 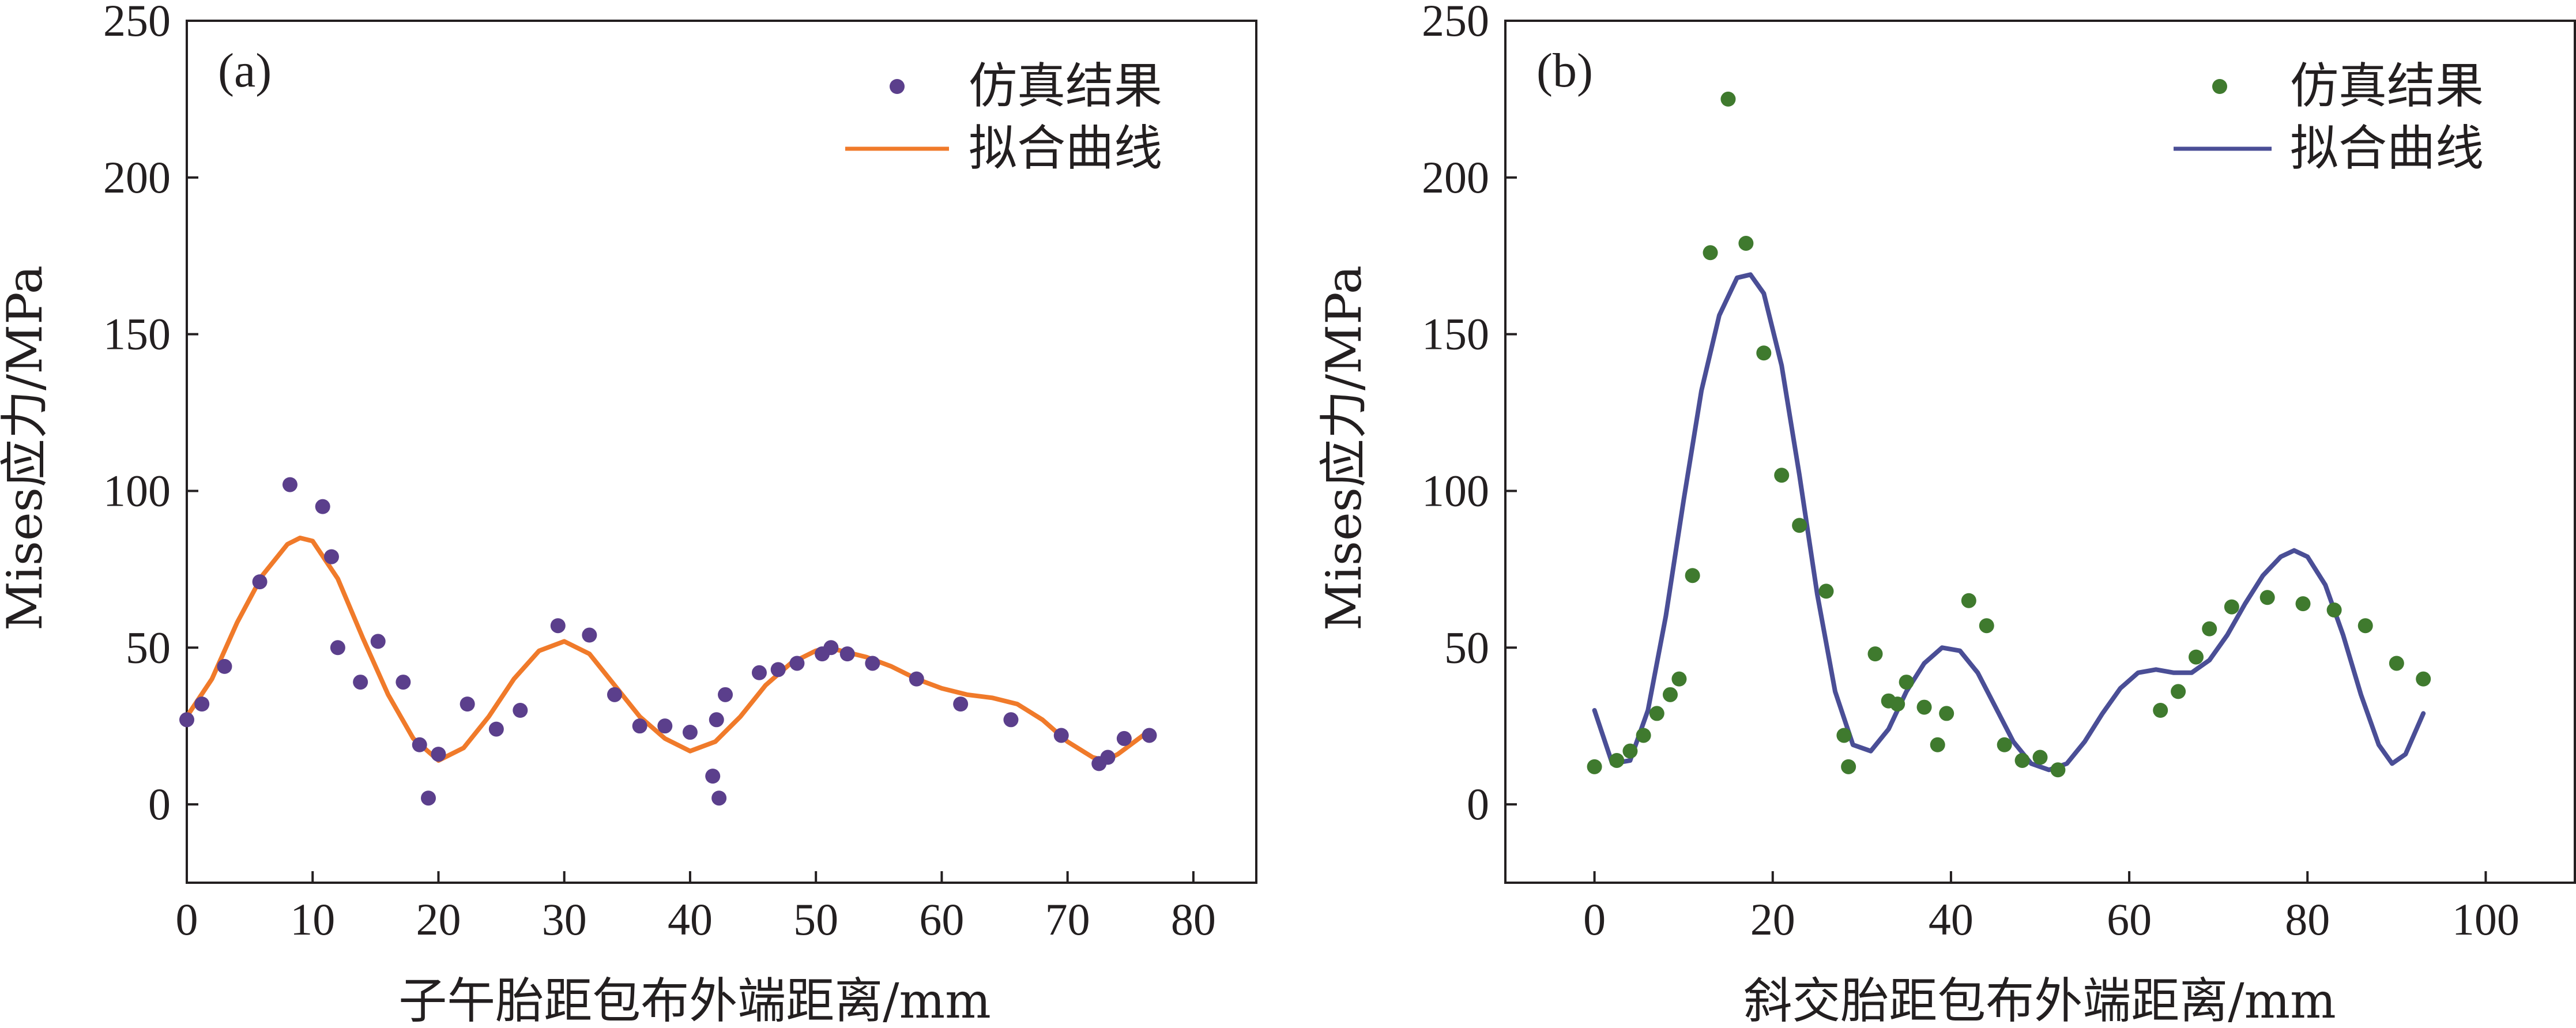 What do you see at coordinates (187, 919) in the screenshot?
I see `x-tick-label: 0` at bounding box center [187, 919].